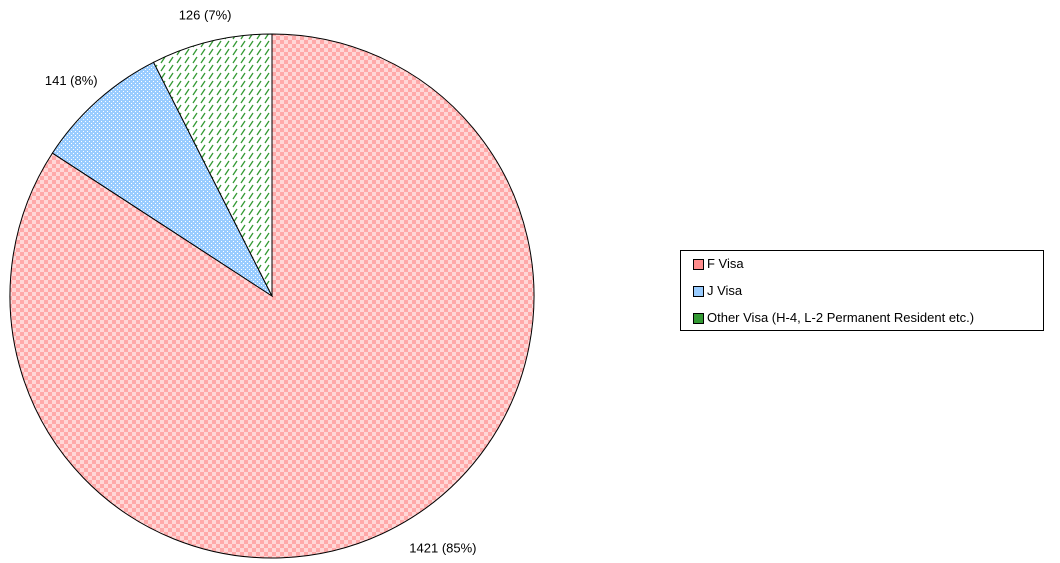 Image resolution: width=1060 pixels, height=563 pixels. Describe the element at coordinates (205, 14) in the screenshot. I see `data-label: 126 (7%)` at that location.